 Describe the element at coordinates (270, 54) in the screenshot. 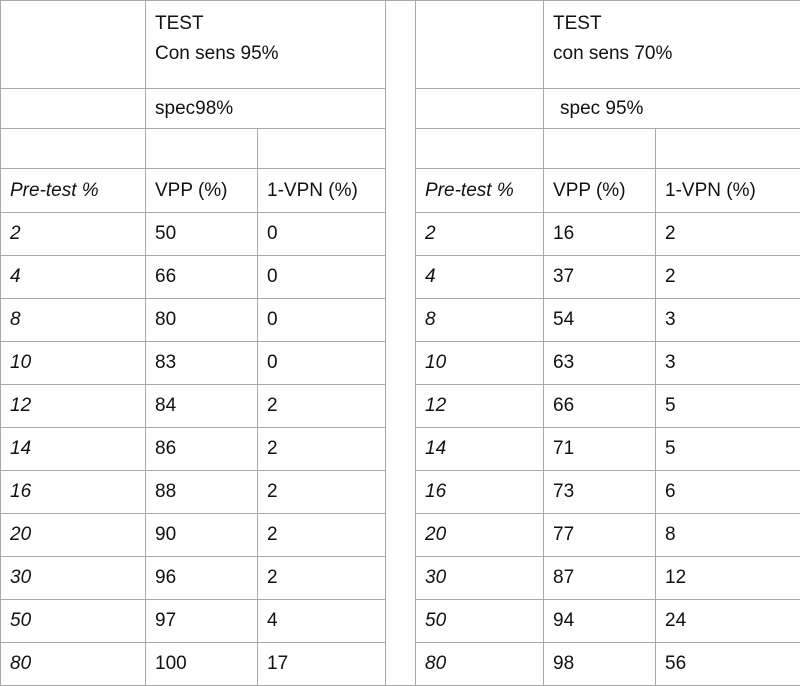

I see `test-subtitle: Con sens 95%` at that location.